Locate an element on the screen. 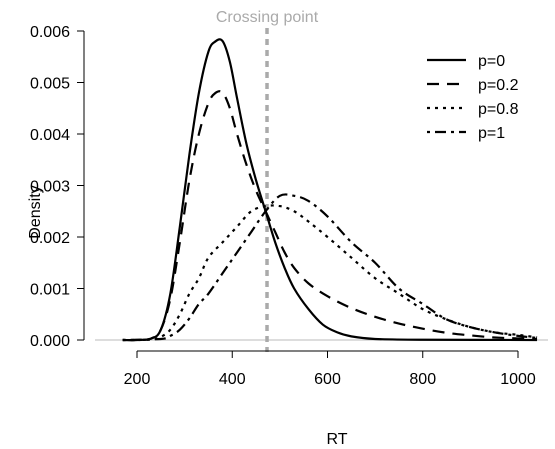  legend-label-3: p=1 is located at coordinates (491, 133).